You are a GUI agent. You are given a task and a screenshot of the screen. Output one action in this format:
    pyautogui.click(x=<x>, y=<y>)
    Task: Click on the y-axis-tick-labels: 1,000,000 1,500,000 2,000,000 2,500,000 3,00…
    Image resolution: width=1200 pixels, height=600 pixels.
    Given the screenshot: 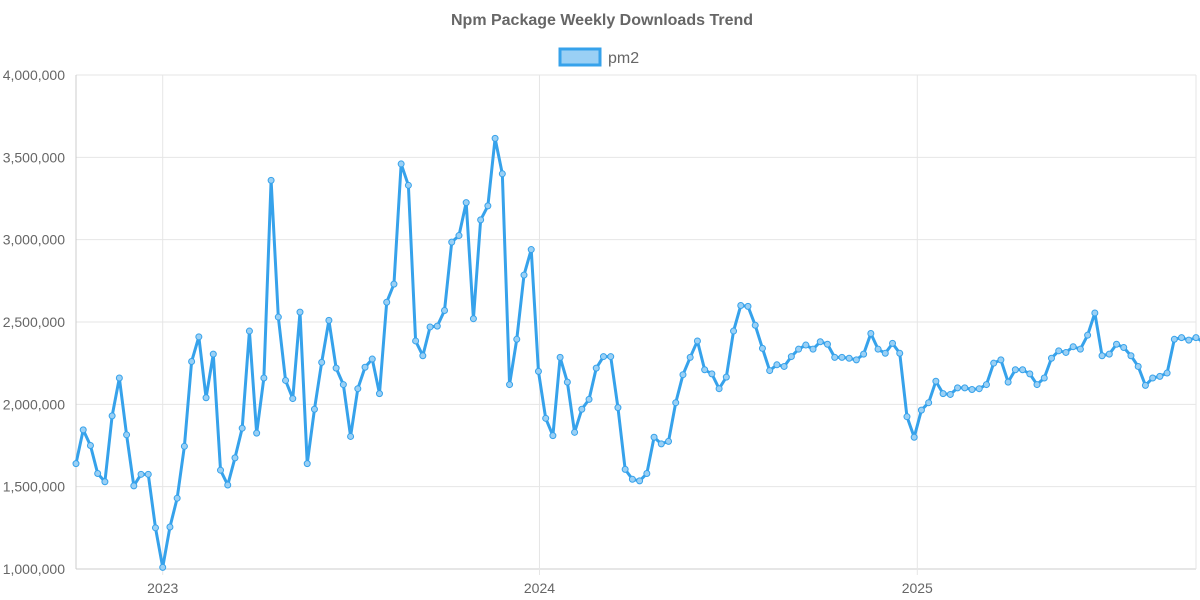 What is the action you would take?
    pyautogui.click(x=34, y=322)
    